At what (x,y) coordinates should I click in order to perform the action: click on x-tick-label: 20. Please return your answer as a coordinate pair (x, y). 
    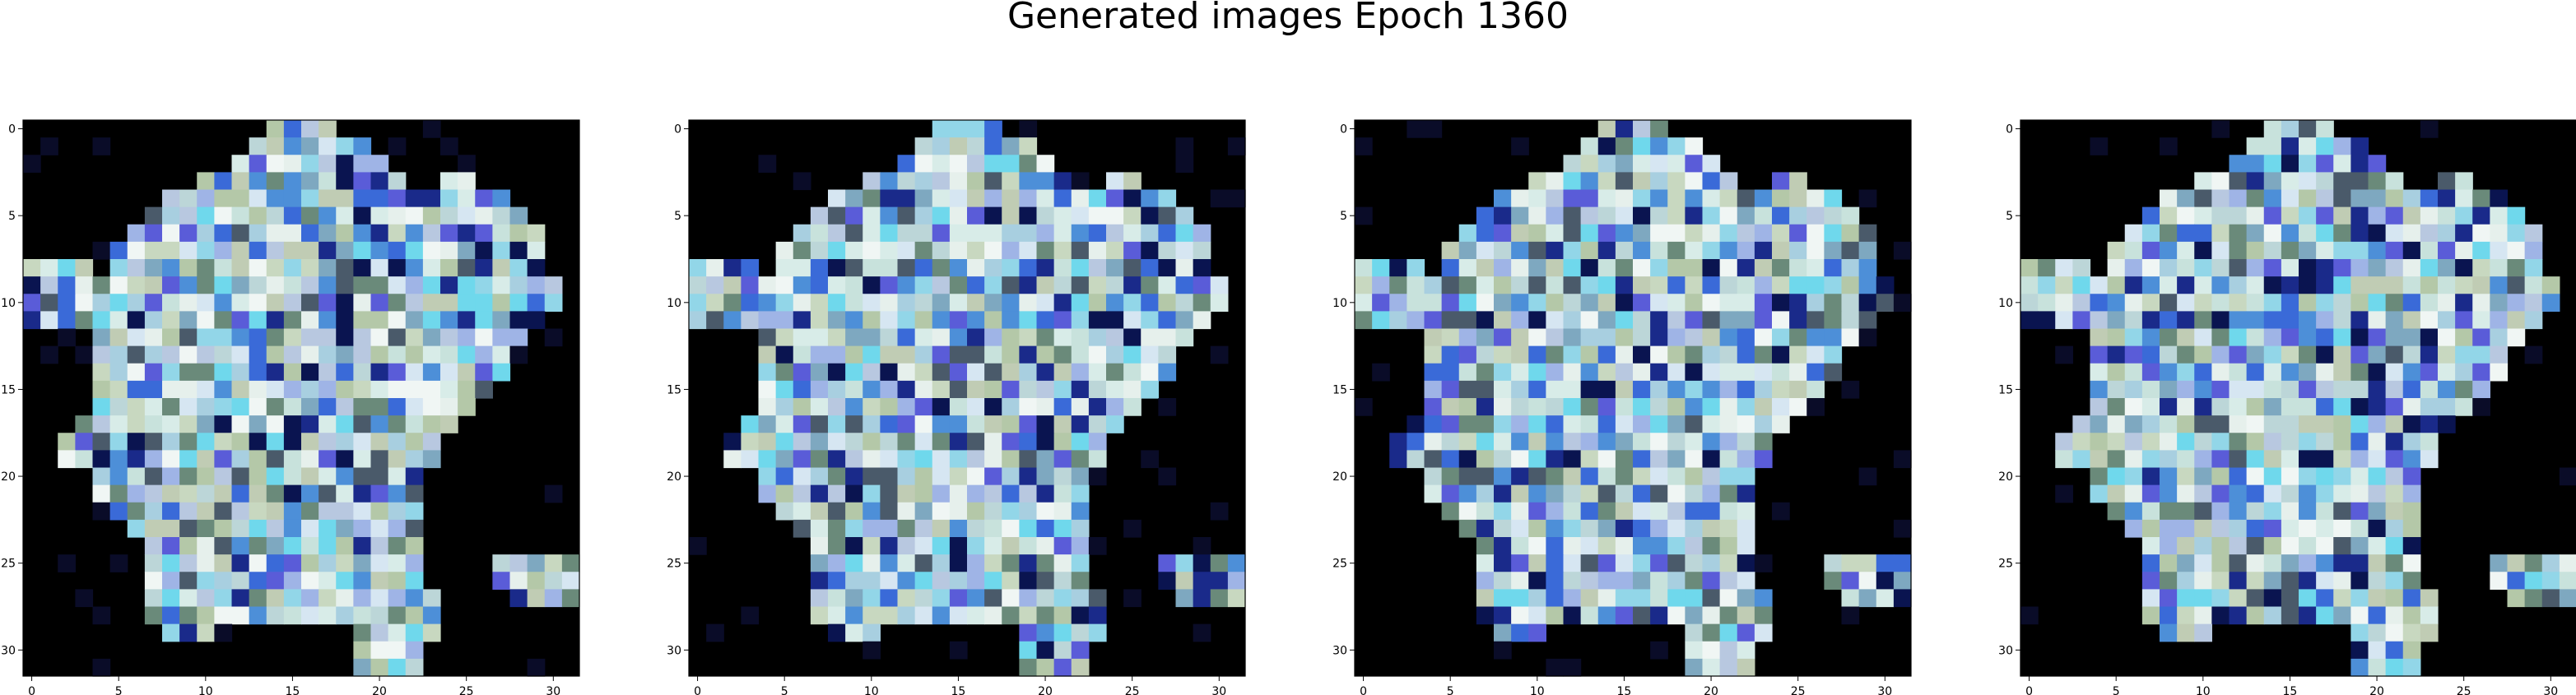
    Looking at the image, I should click on (2376, 690).